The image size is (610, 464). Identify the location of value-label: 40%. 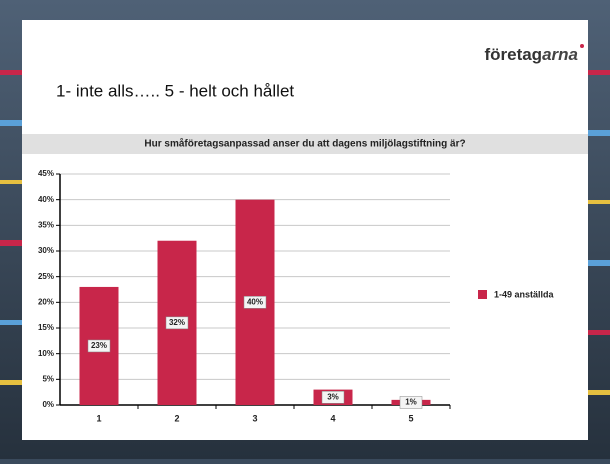
(255, 301).